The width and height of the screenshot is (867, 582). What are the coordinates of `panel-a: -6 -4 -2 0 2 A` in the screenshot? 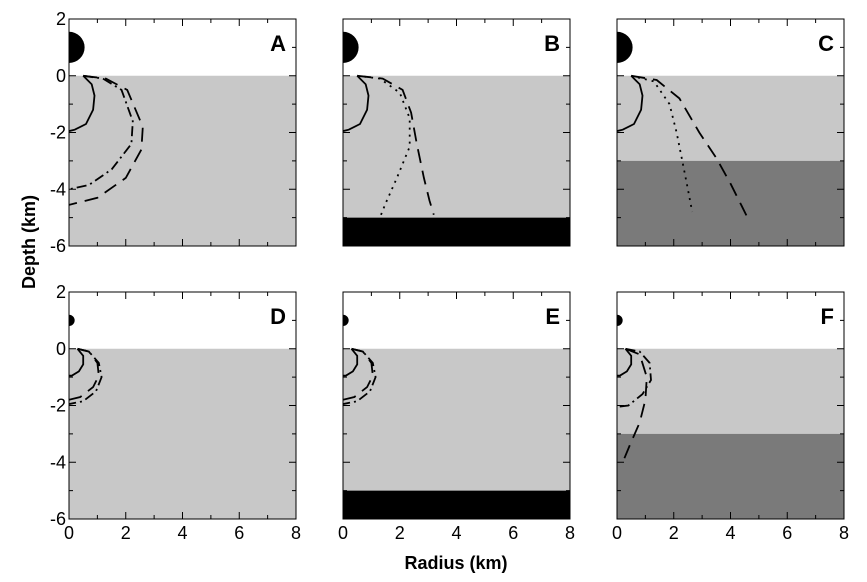 It's located at (173, 132).